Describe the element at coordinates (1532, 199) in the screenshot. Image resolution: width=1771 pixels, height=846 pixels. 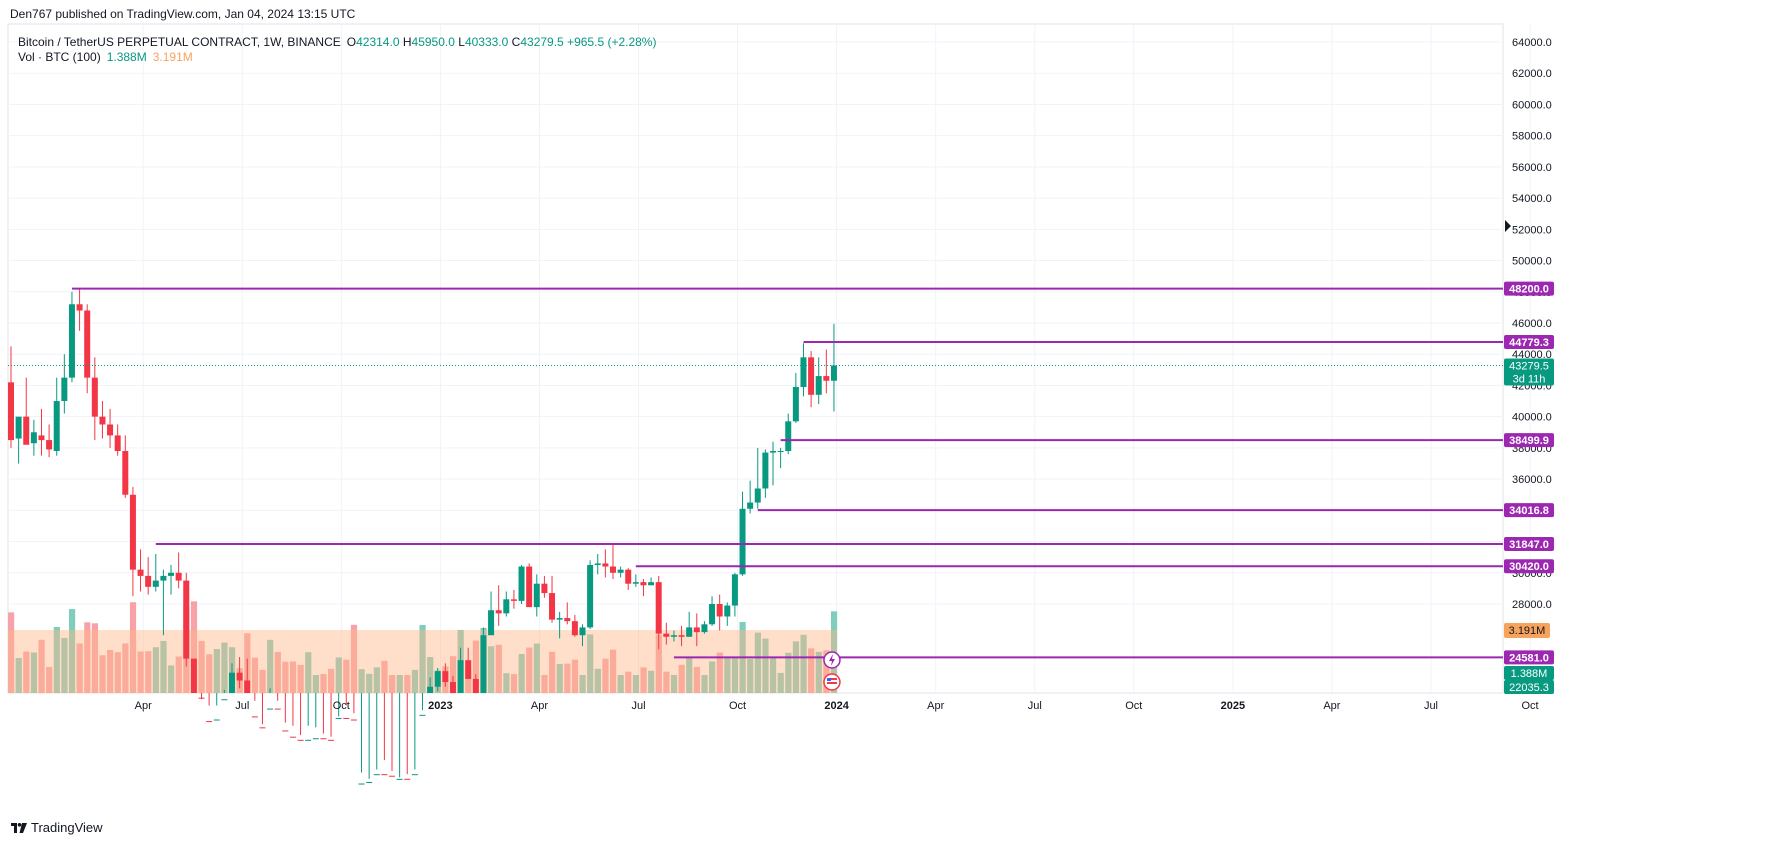
I see `y-axis-tick-label: 54000.0` at that location.